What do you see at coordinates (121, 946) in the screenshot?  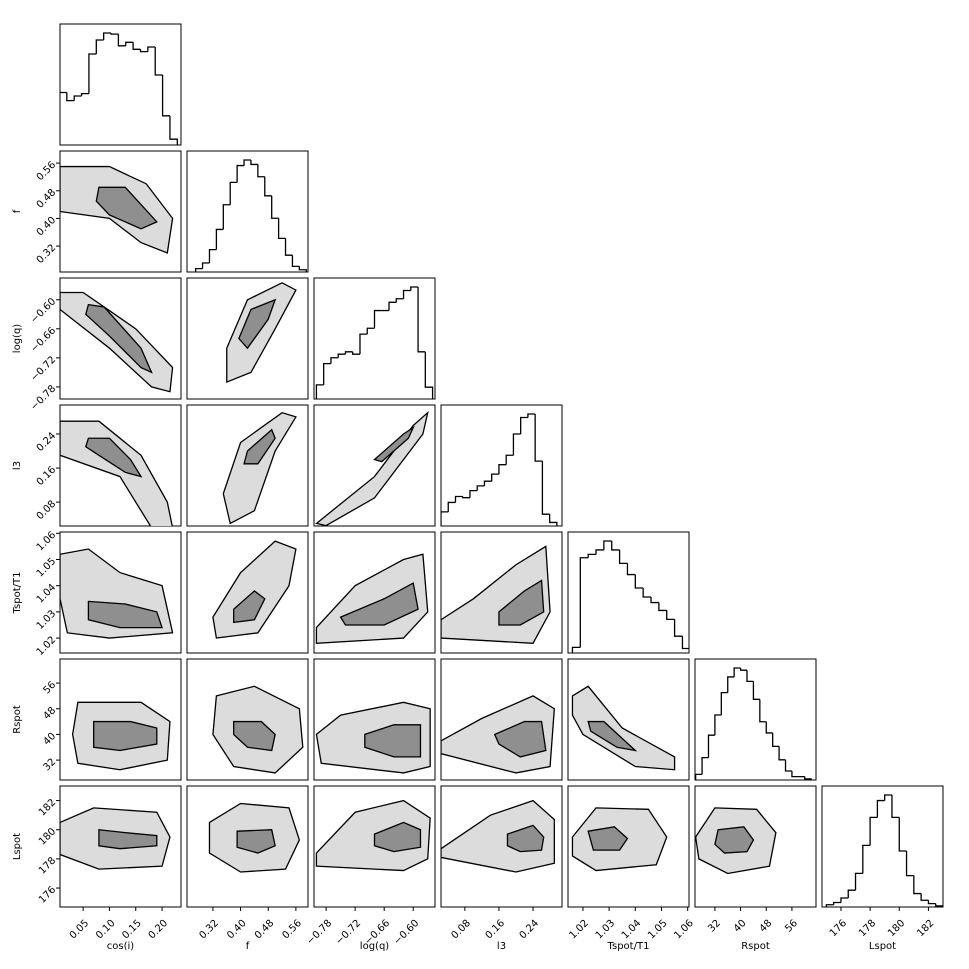 I see `x-axis-label: cos(i)` at bounding box center [121, 946].